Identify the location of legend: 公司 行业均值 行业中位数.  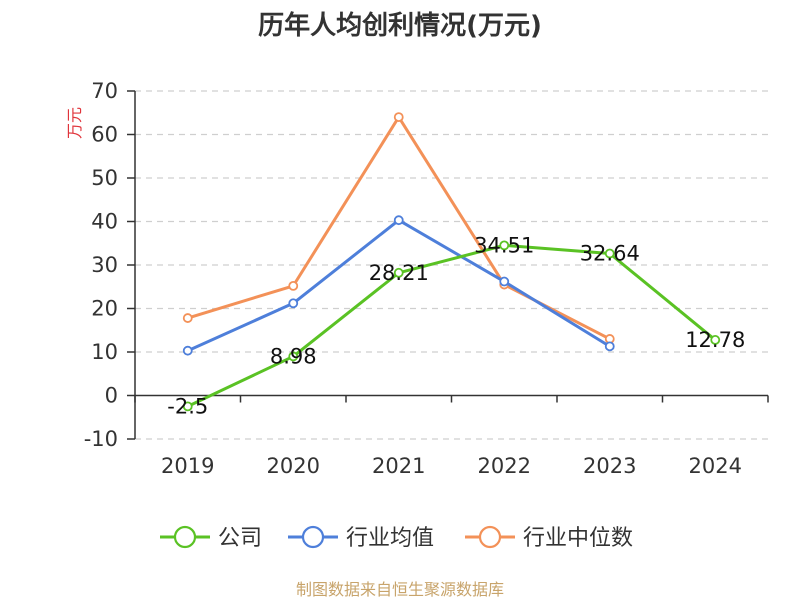
(396, 538).